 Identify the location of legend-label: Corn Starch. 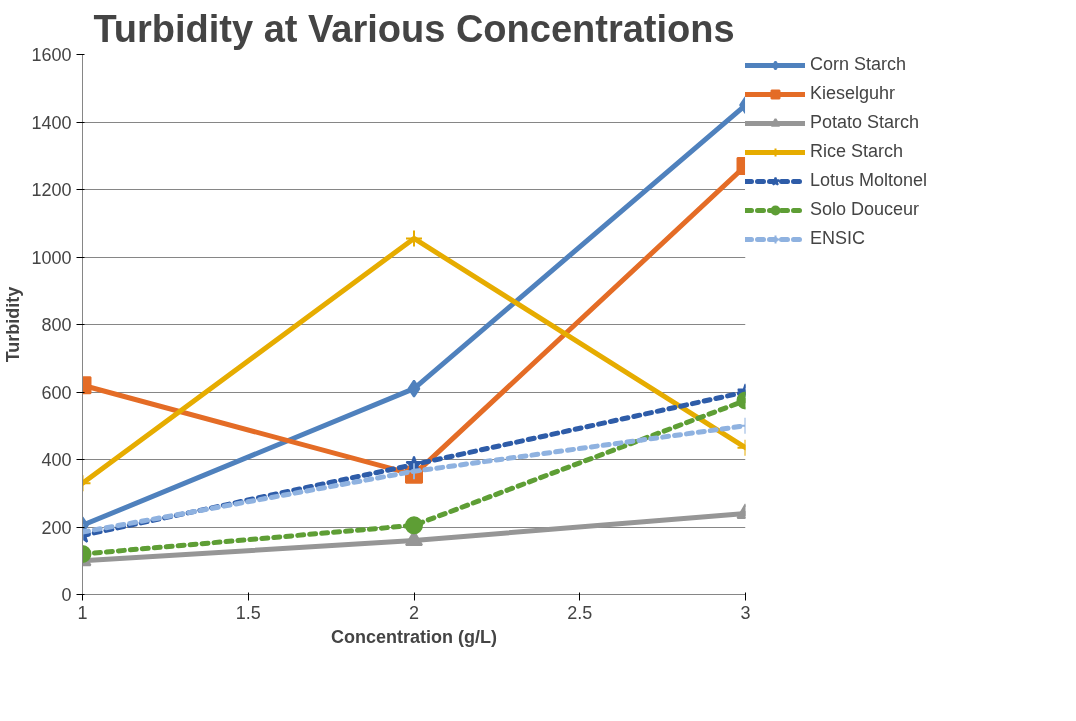
(858, 64).